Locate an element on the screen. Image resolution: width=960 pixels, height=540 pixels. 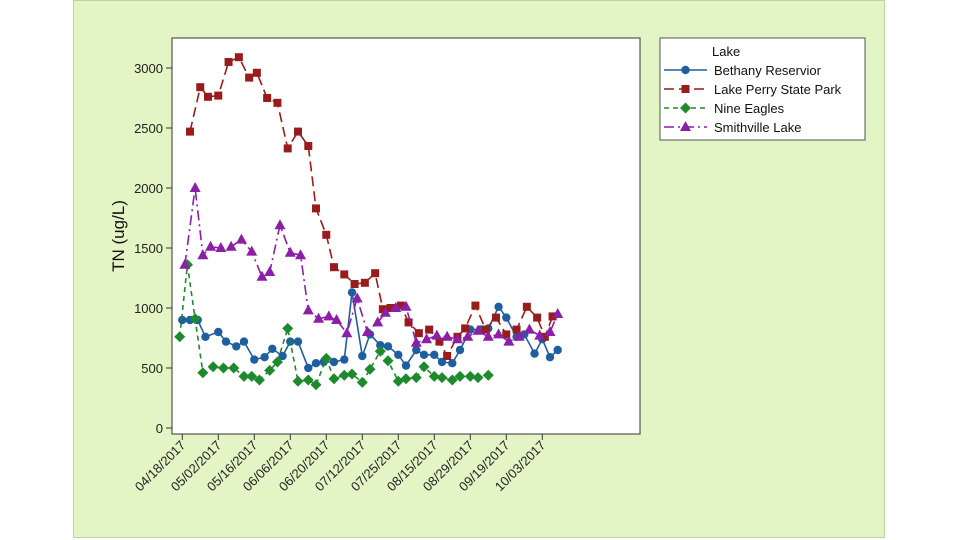
y-axis-title: TN (ug/L) is located at coordinates (118, 236).